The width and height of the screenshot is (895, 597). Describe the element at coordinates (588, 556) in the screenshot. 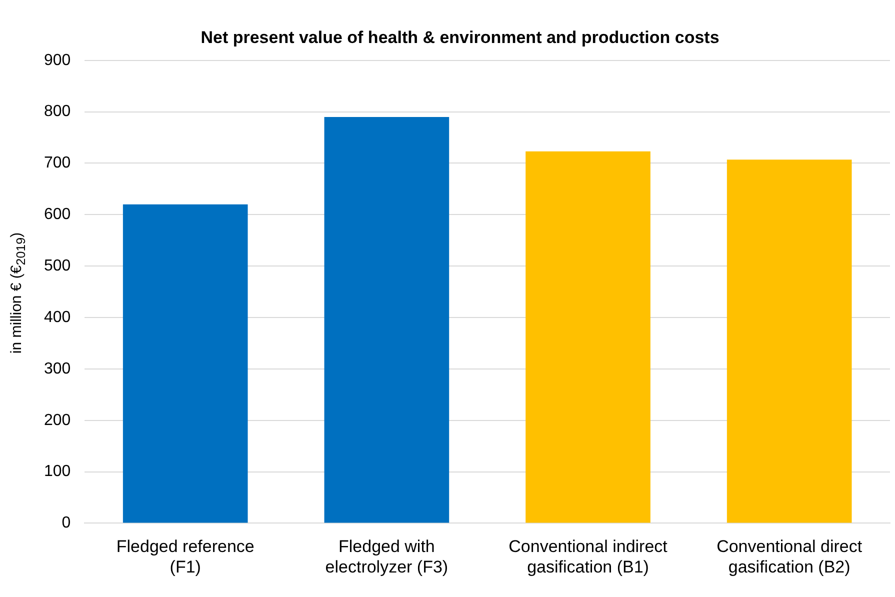

I see `x-tick-label: Conventional indirect gasification (B1)` at that location.